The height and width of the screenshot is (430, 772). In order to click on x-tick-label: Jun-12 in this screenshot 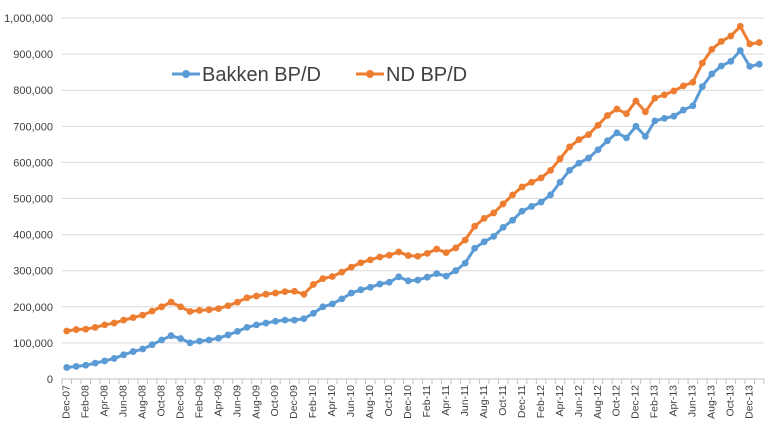, I will do `click(579, 401)`.